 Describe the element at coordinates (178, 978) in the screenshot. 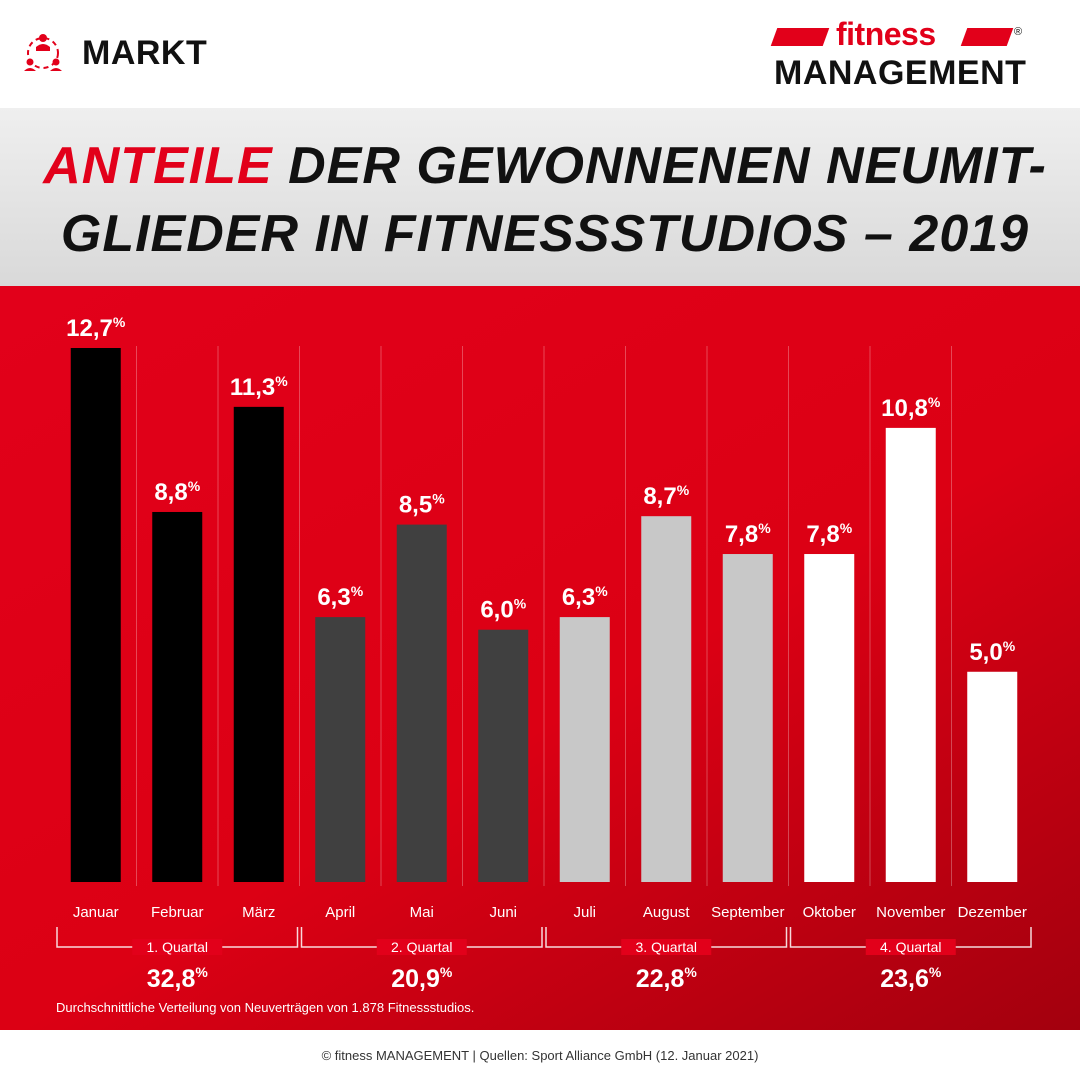

I see `quarter-total: 32,8%` at that location.